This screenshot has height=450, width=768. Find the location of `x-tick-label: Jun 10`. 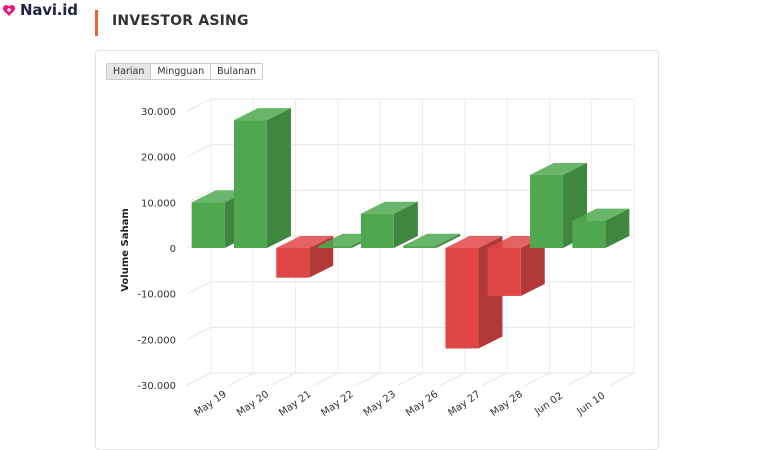

x-tick-label: Jun 10 is located at coordinates (591, 404).